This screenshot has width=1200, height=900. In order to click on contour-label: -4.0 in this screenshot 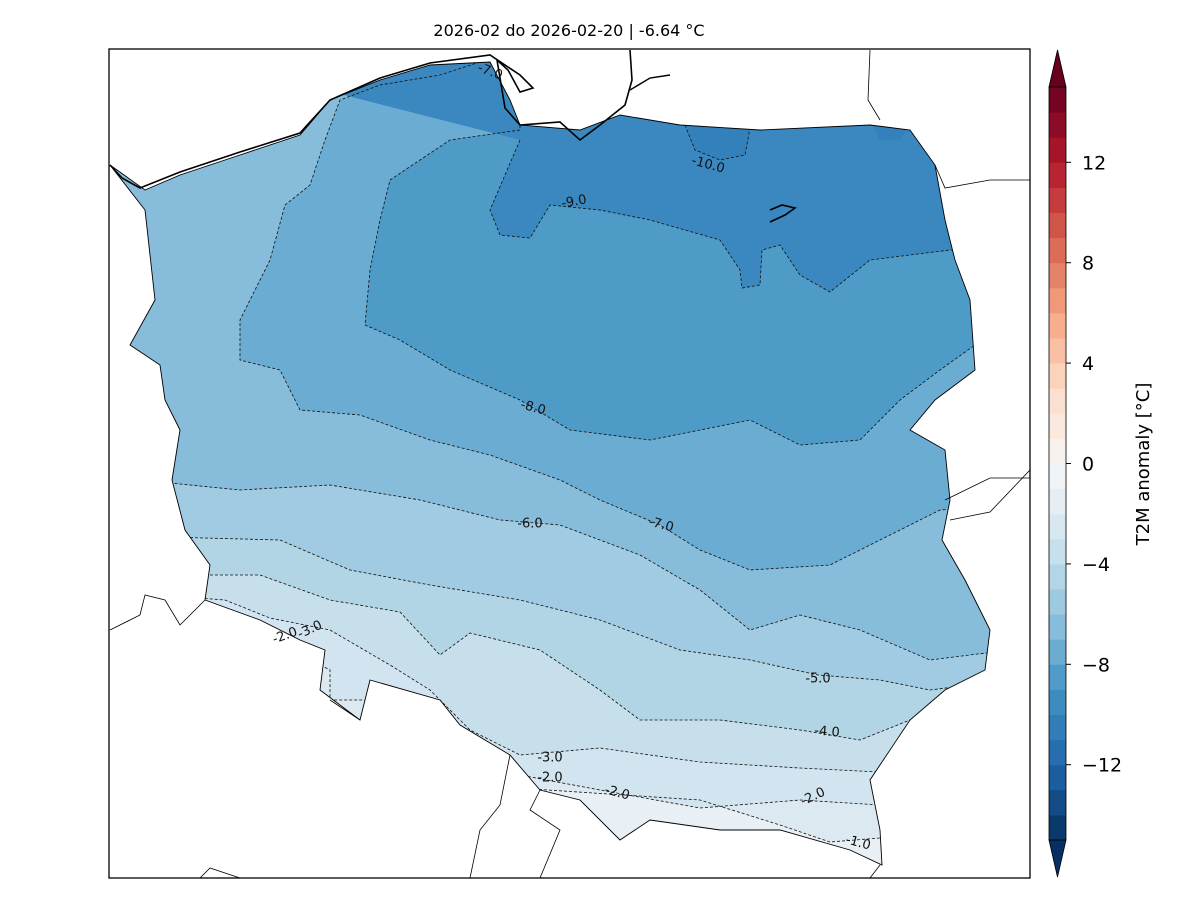, I will do `click(827, 731)`.